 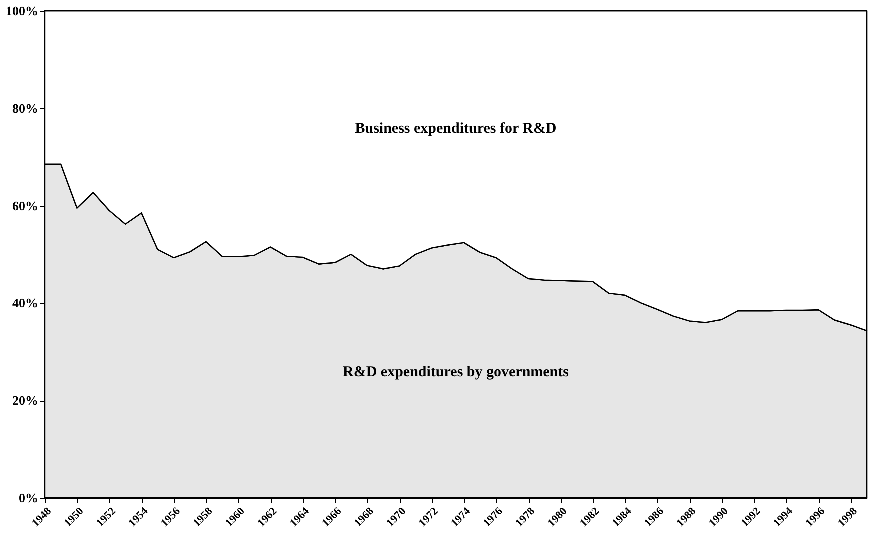 I want to click on y-tick-label: 80%, so click(x=25, y=108).